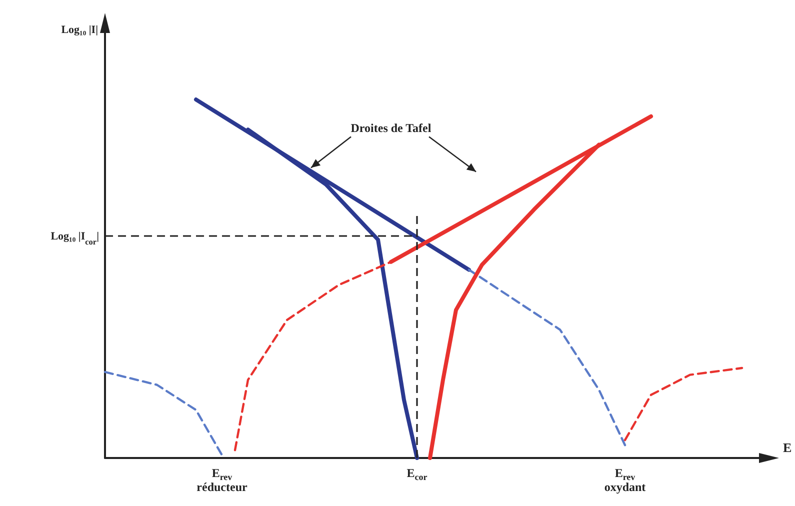 The height and width of the screenshot is (506, 795). What do you see at coordinates (79, 30) in the screenshot?
I see `text: Log₁₀ |I|` at bounding box center [79, 30].